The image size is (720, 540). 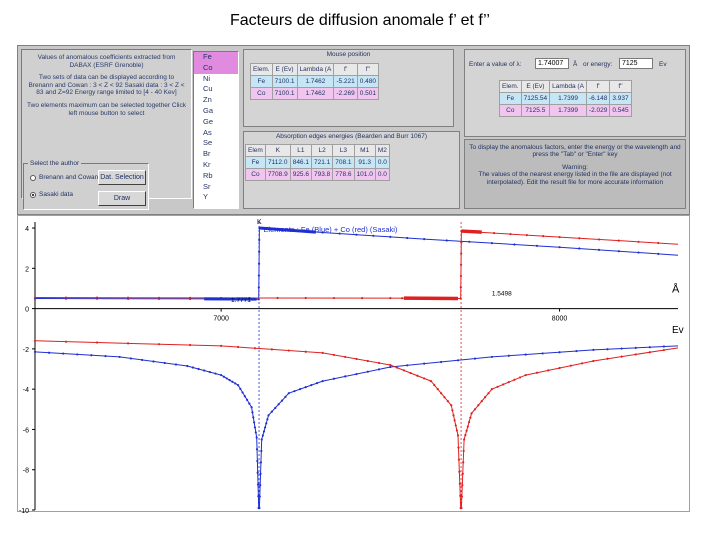 I want to click on element-item: Ge, so click(x=208, y=121).